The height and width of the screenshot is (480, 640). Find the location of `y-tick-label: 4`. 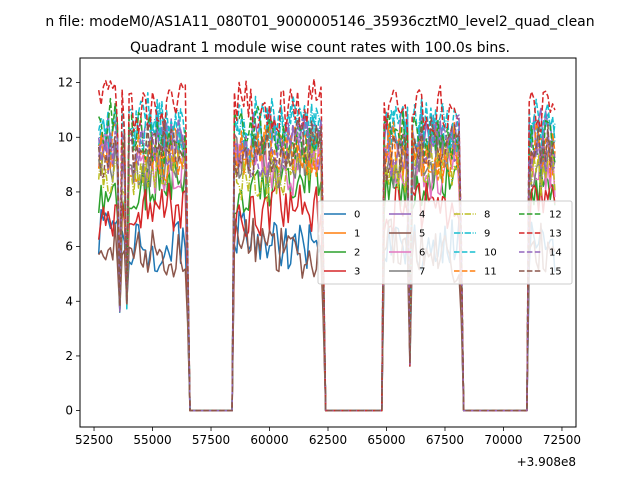

y-tick-label: 4 is located at coordinates (69, 301).